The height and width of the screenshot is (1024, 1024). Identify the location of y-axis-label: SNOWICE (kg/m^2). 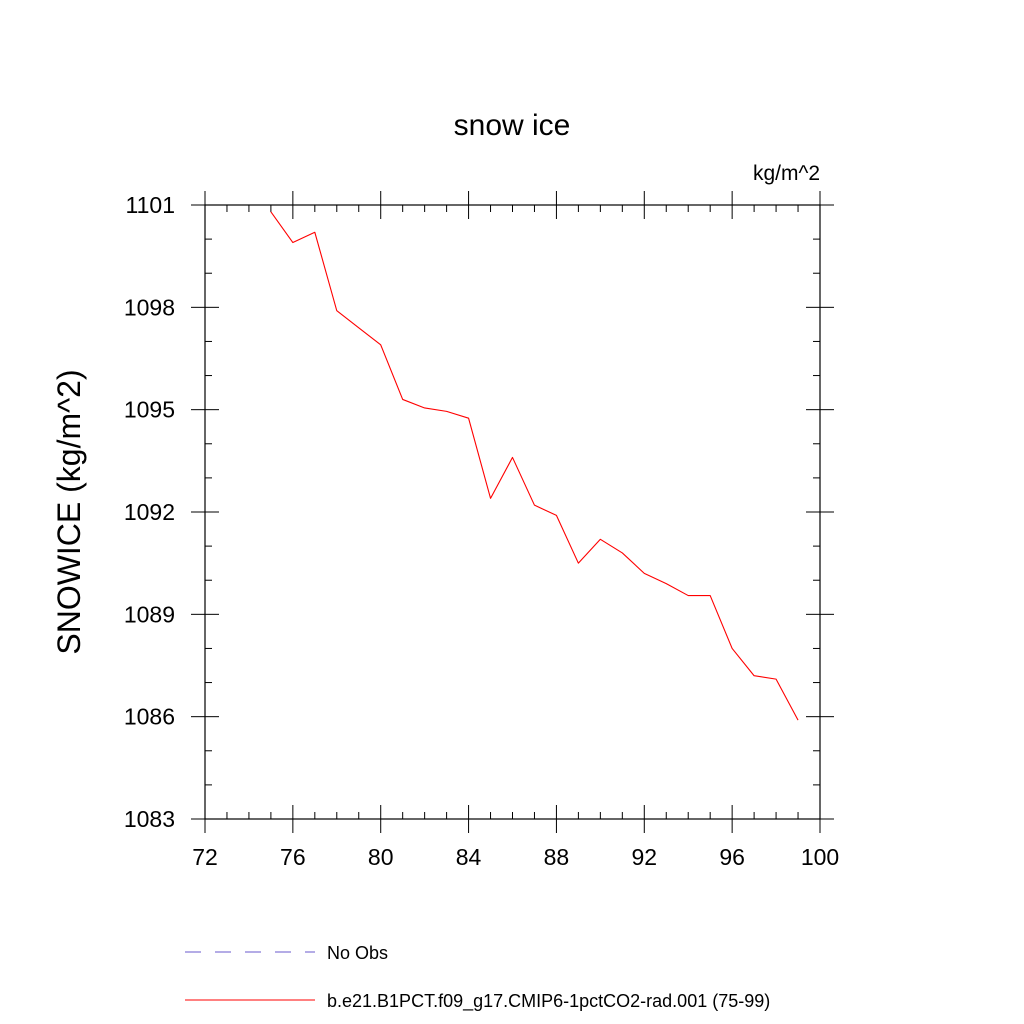
(69, 511).